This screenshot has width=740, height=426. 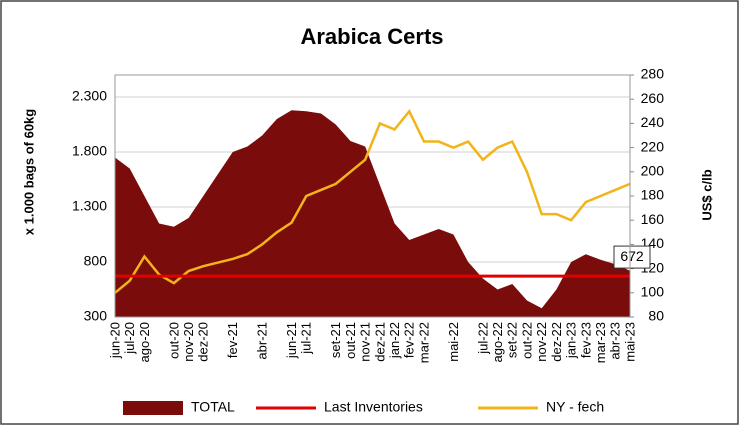 What do you see at coordinates (653, 146) in the screenshot?
I see `y2-tick-label: 220` at bounding box center [653, 146].